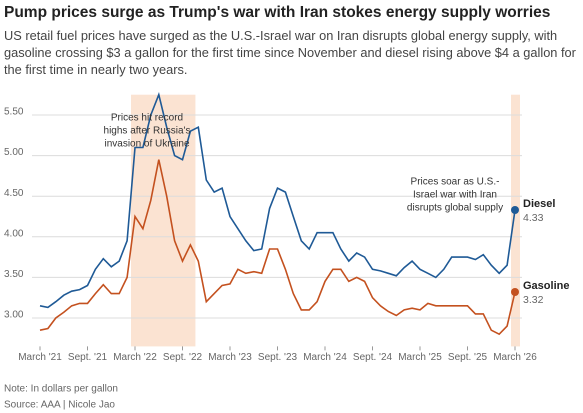 The width and height of the screenshot is (583, 413). I want to click on x-tick-label: Sept. '22, so click(183, 357).